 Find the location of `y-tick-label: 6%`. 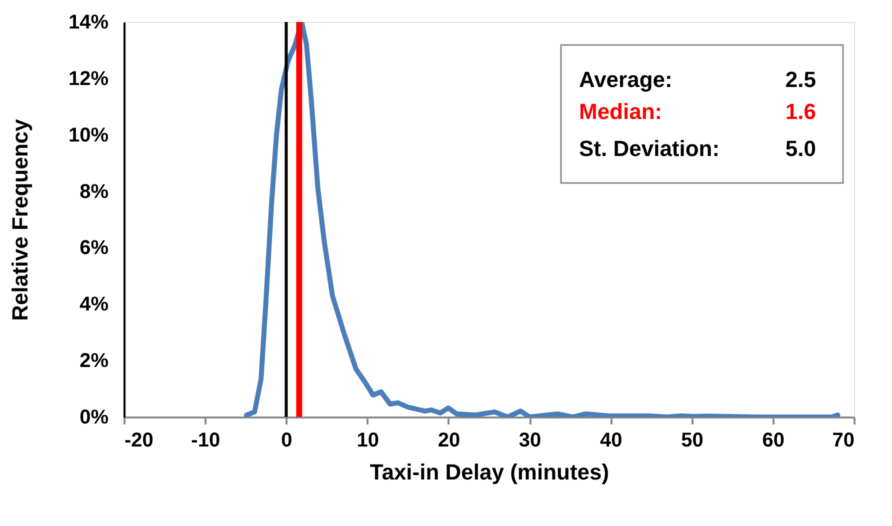

y-tick-label: 6% is located at coordinates (94, 248).